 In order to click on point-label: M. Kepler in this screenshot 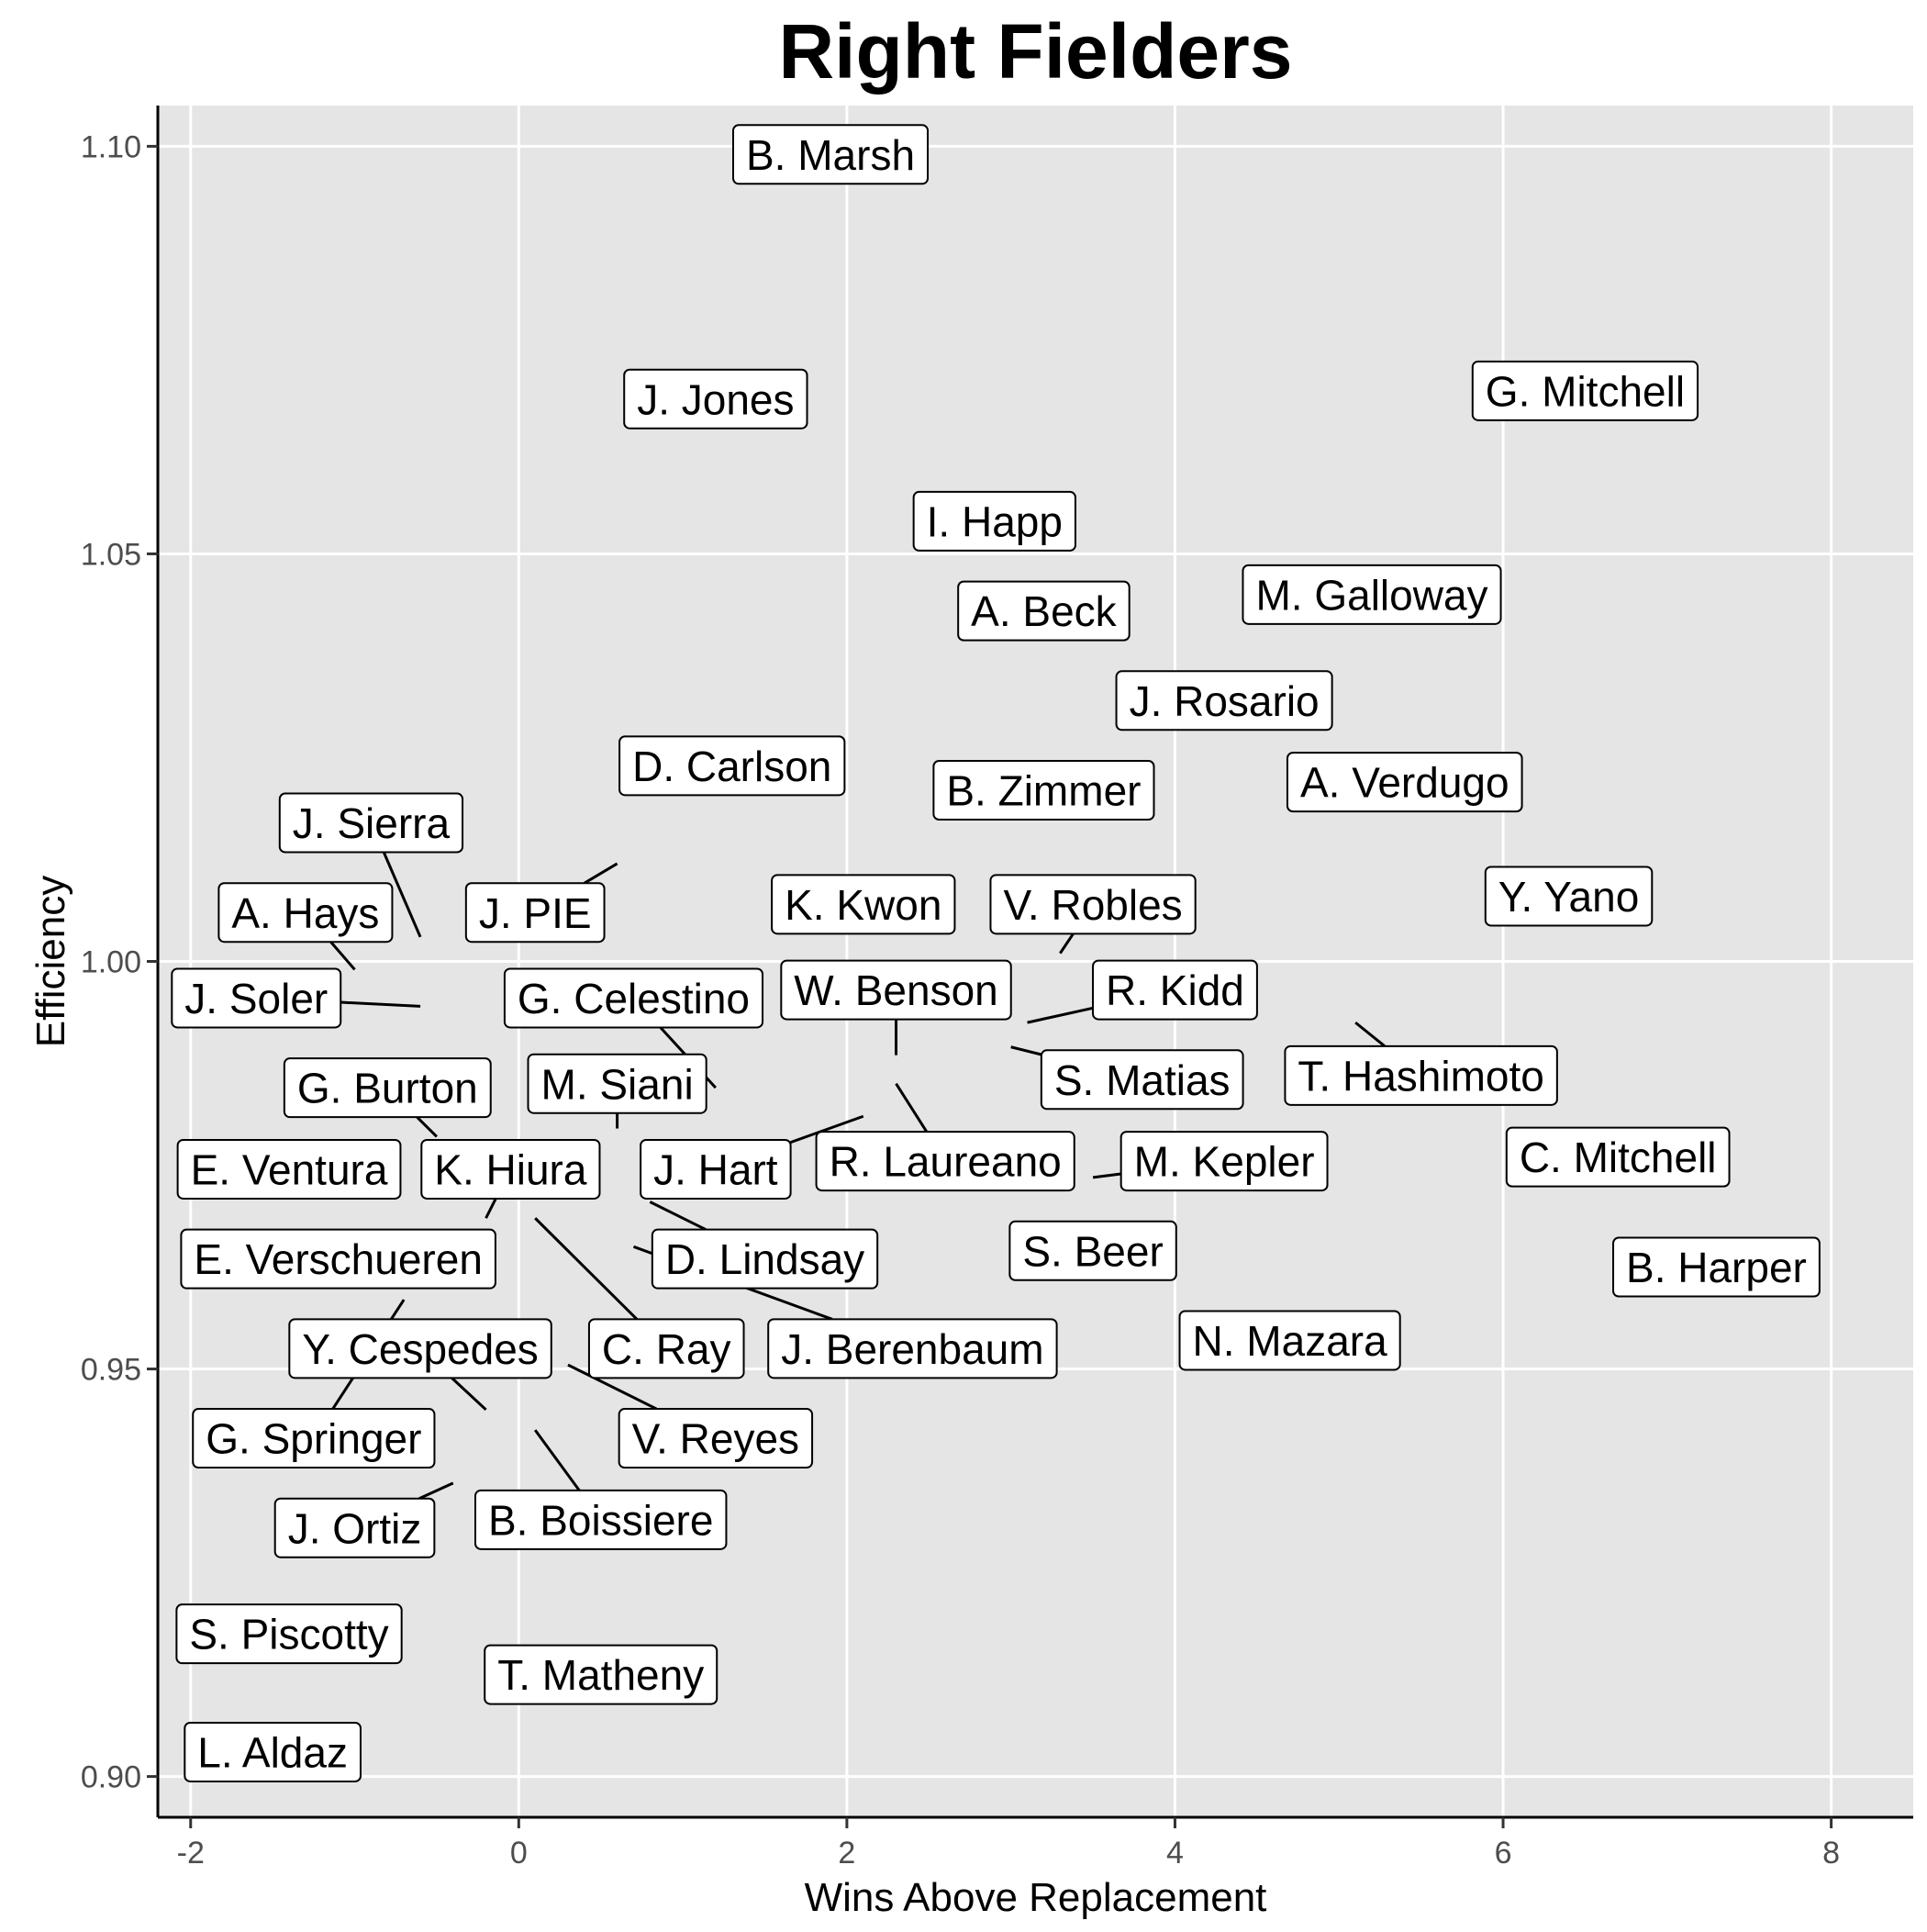, I will do `click(1224, 1161)`.